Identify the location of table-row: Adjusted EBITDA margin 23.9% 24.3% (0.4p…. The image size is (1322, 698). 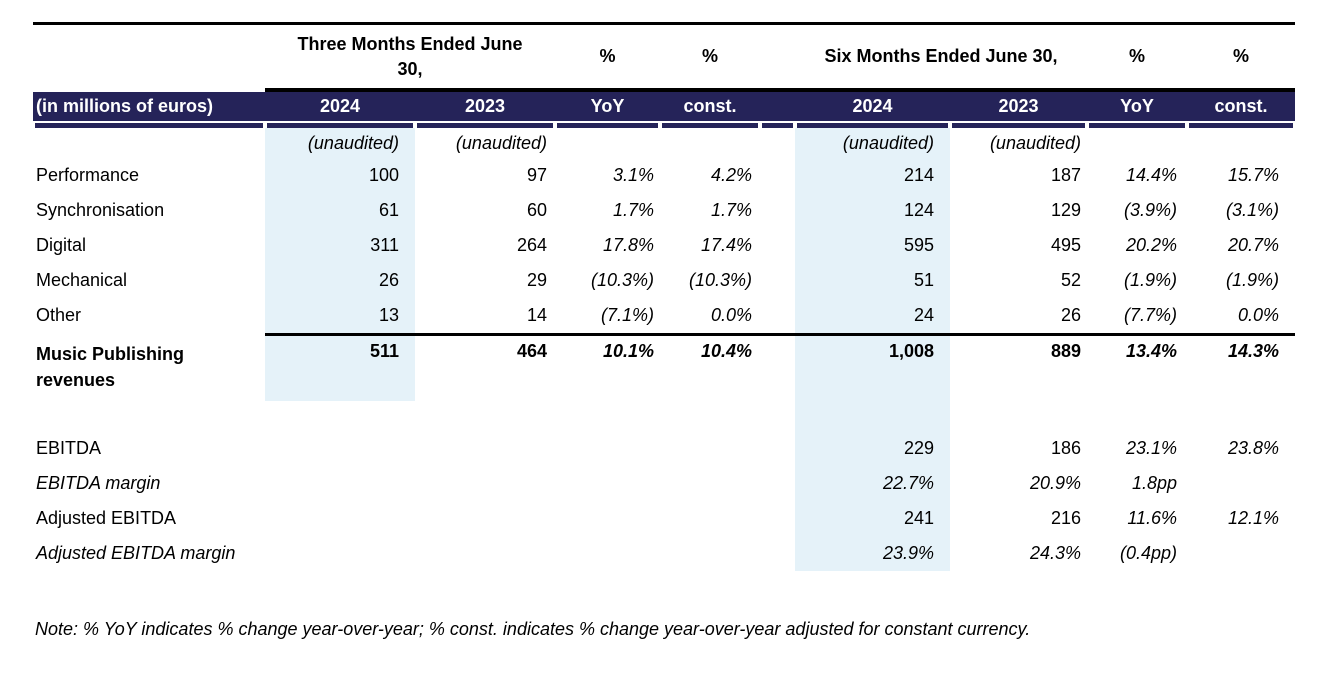
(664, 553).